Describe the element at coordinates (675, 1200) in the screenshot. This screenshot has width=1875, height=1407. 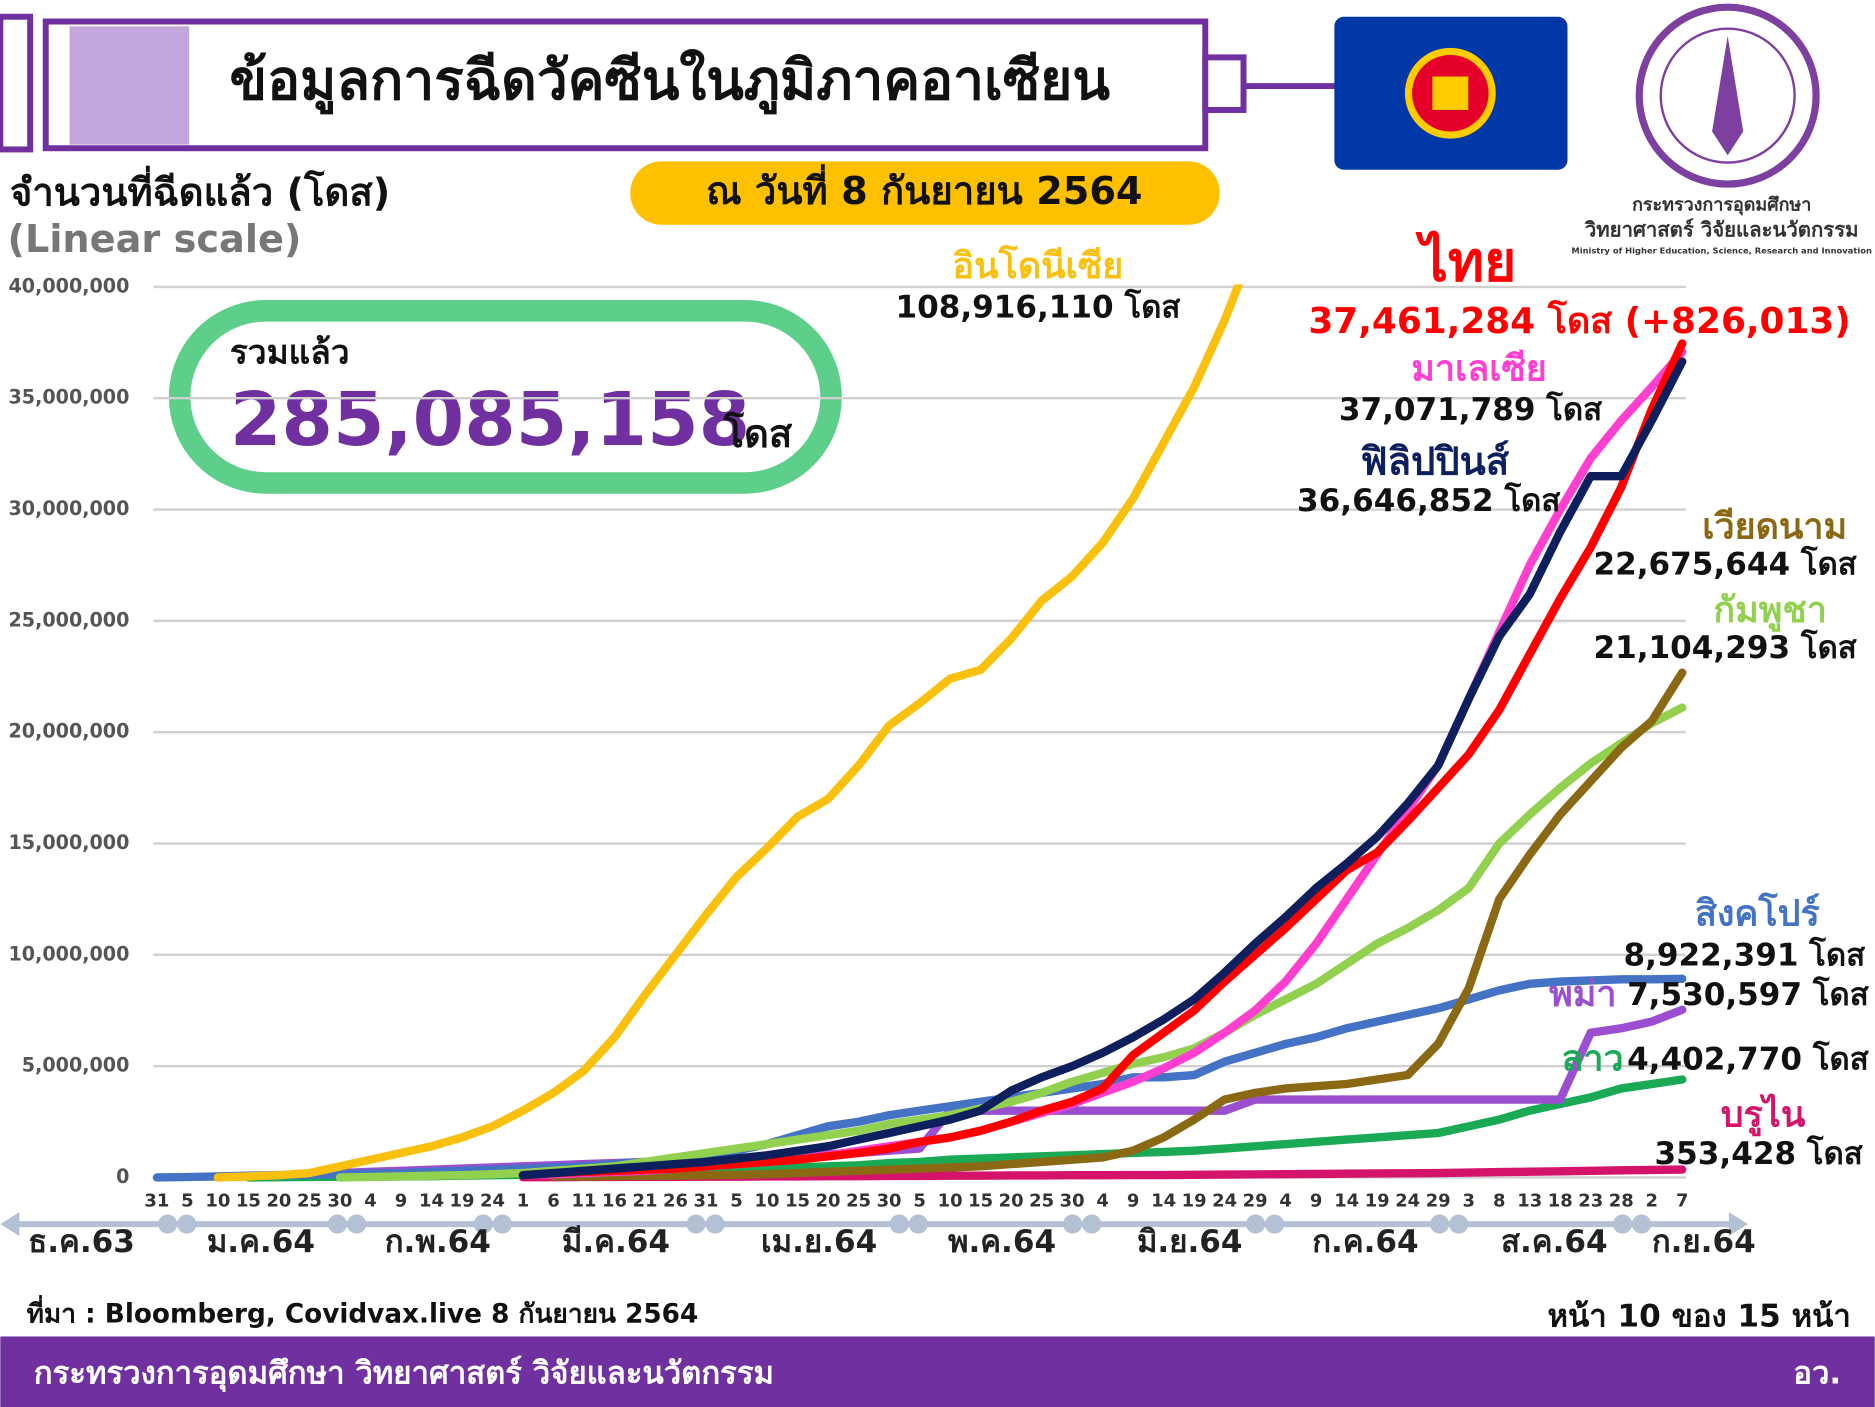
I see `x-tick-label: 26` at that location.